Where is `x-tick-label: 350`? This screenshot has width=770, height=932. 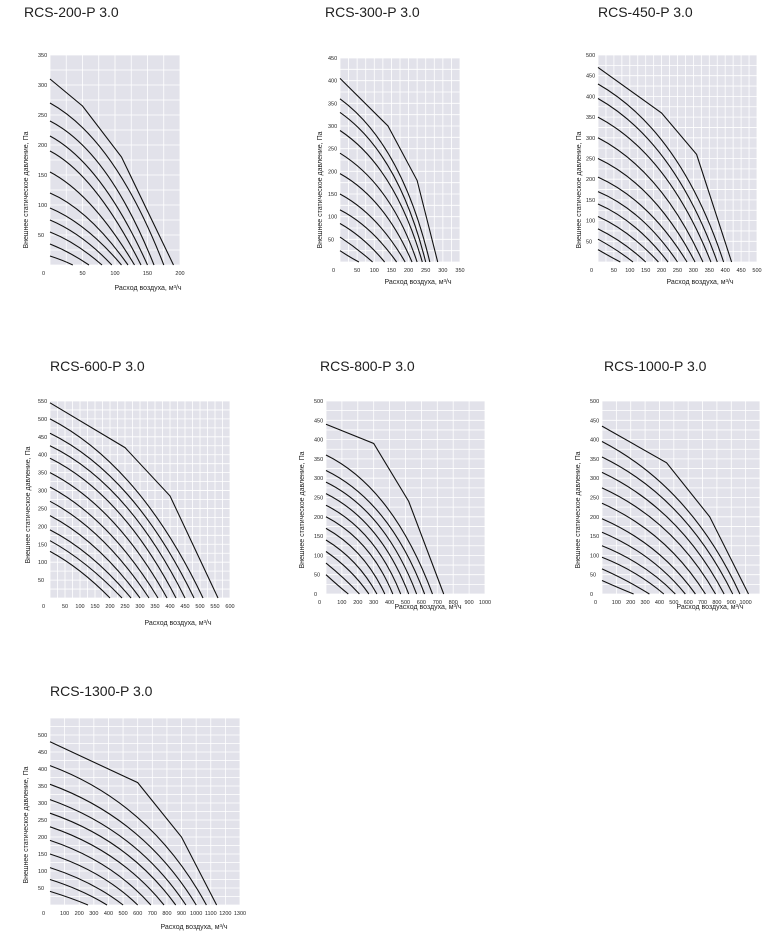 x-tick-label: 350 is located at coordinates (154, 607).